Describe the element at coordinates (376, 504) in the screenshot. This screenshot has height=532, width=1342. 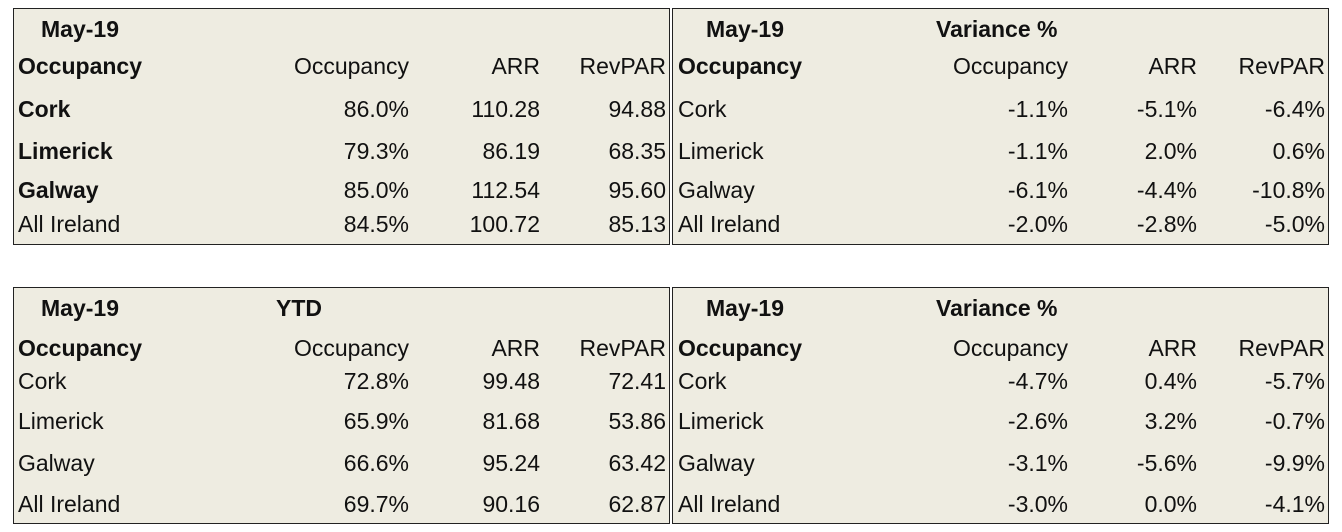
I see `table-cell: 69.7%` at that location.